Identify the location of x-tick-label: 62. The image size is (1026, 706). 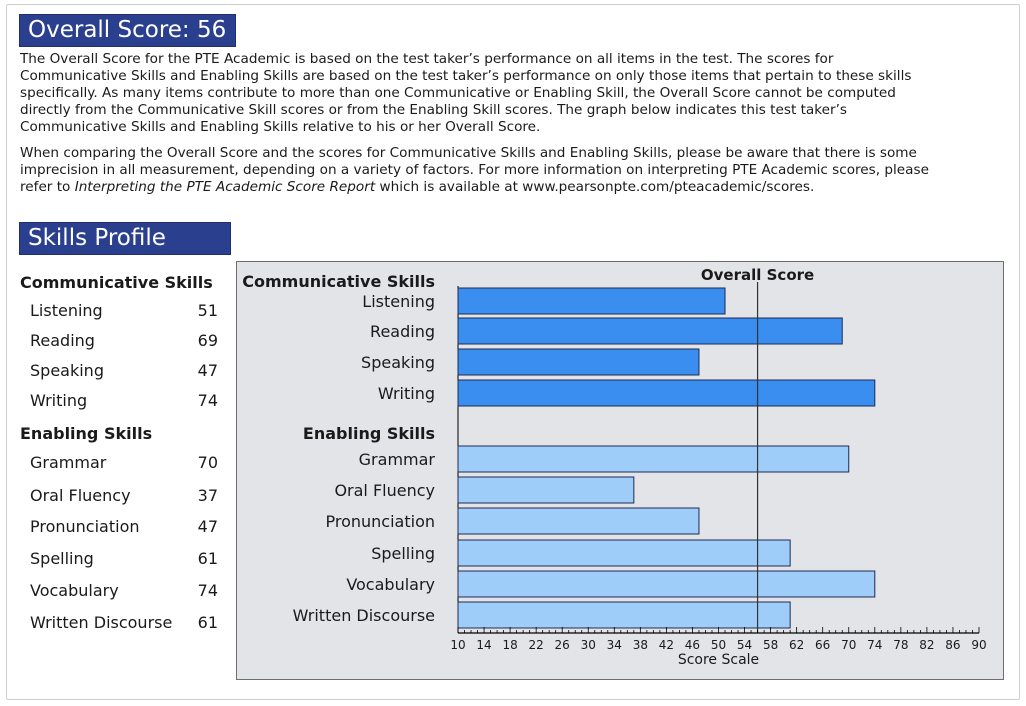
(796, 645).